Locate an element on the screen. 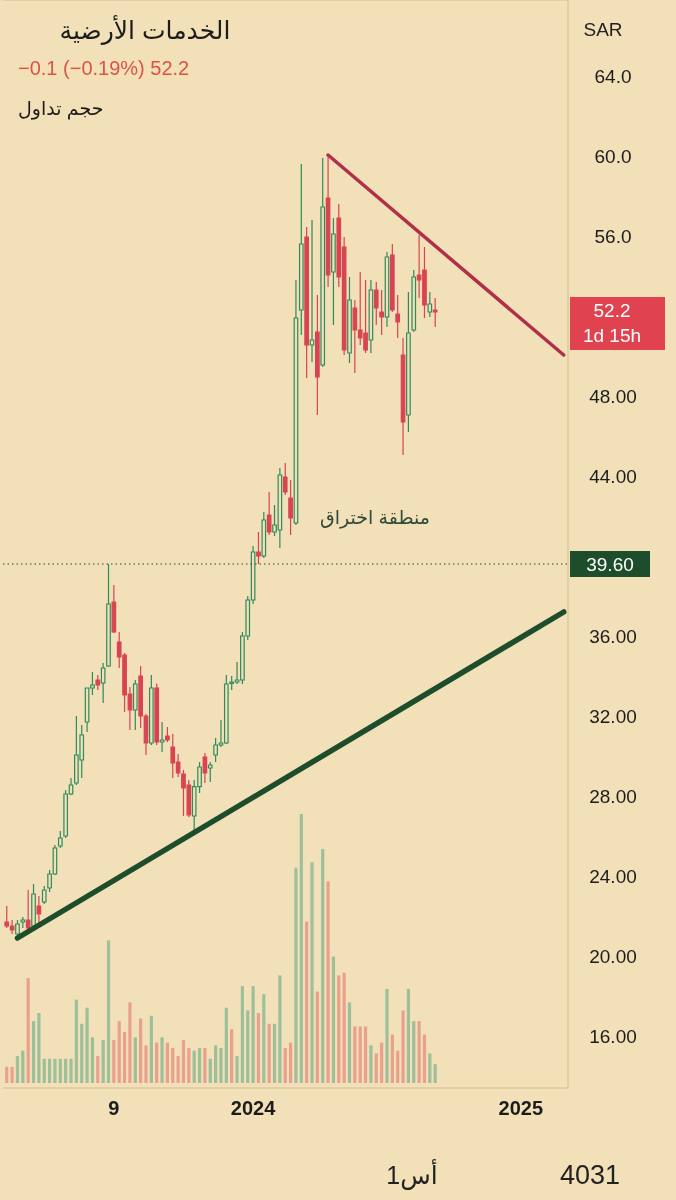 The width and height of the screenshot is (676, 1200). text: 4031 is located at coordinates (590, 1175).